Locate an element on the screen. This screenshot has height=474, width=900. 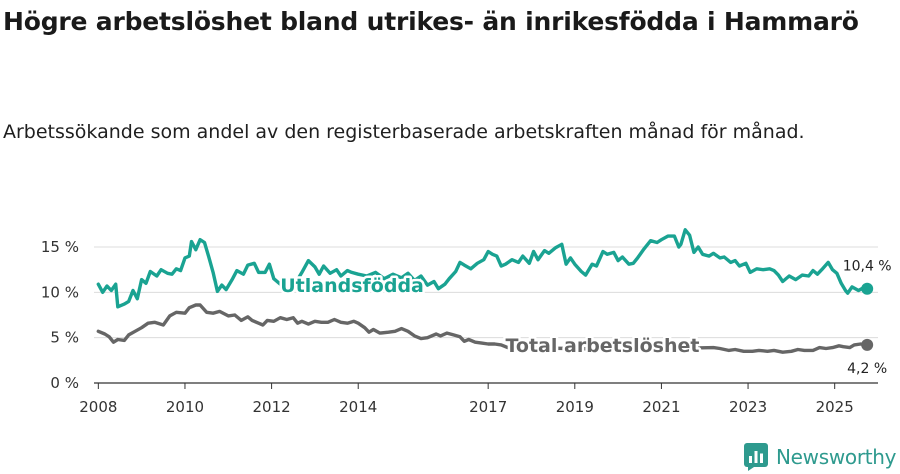
series-end-point-total is located at coordinates (867, 344).